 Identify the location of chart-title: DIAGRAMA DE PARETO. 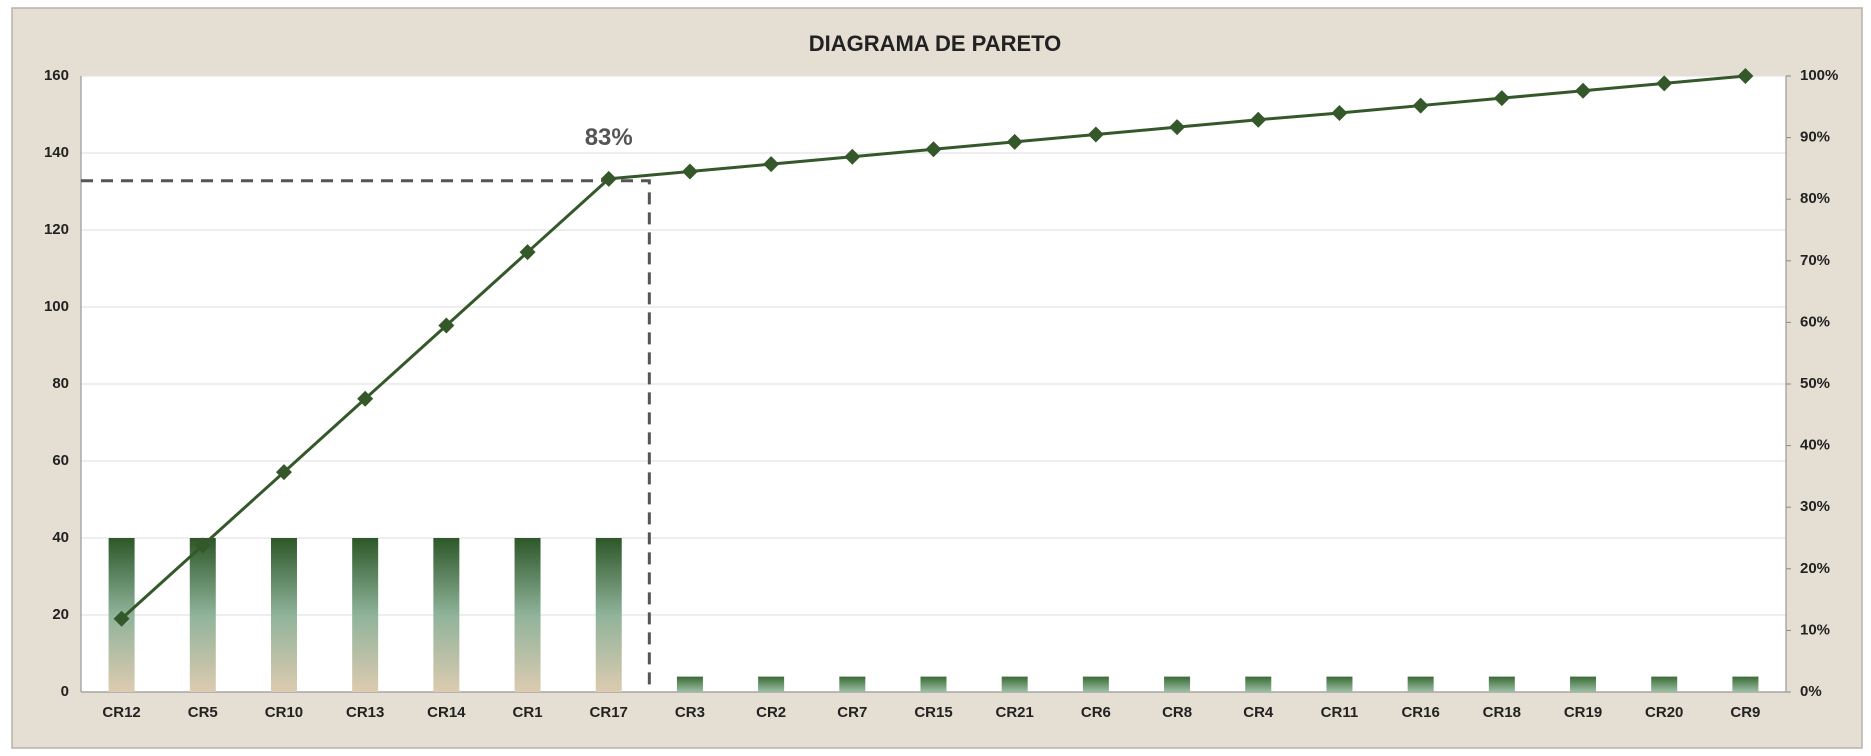
(935, 43).